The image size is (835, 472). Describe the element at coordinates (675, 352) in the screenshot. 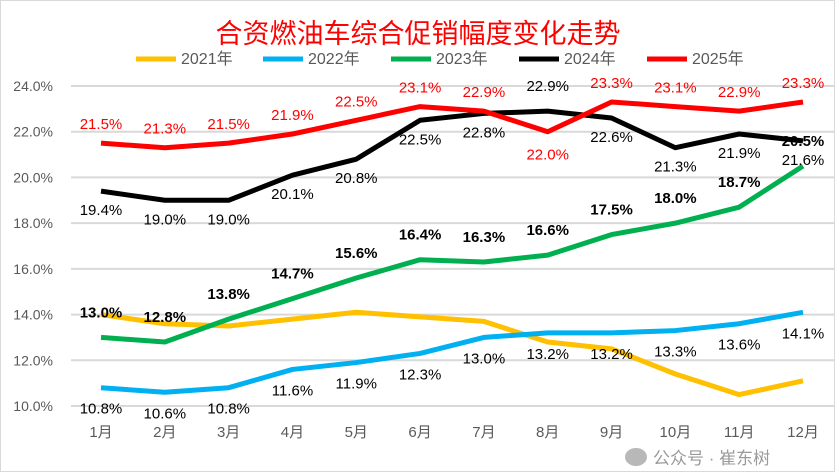

I see `data-label: 13.3%` at that location.